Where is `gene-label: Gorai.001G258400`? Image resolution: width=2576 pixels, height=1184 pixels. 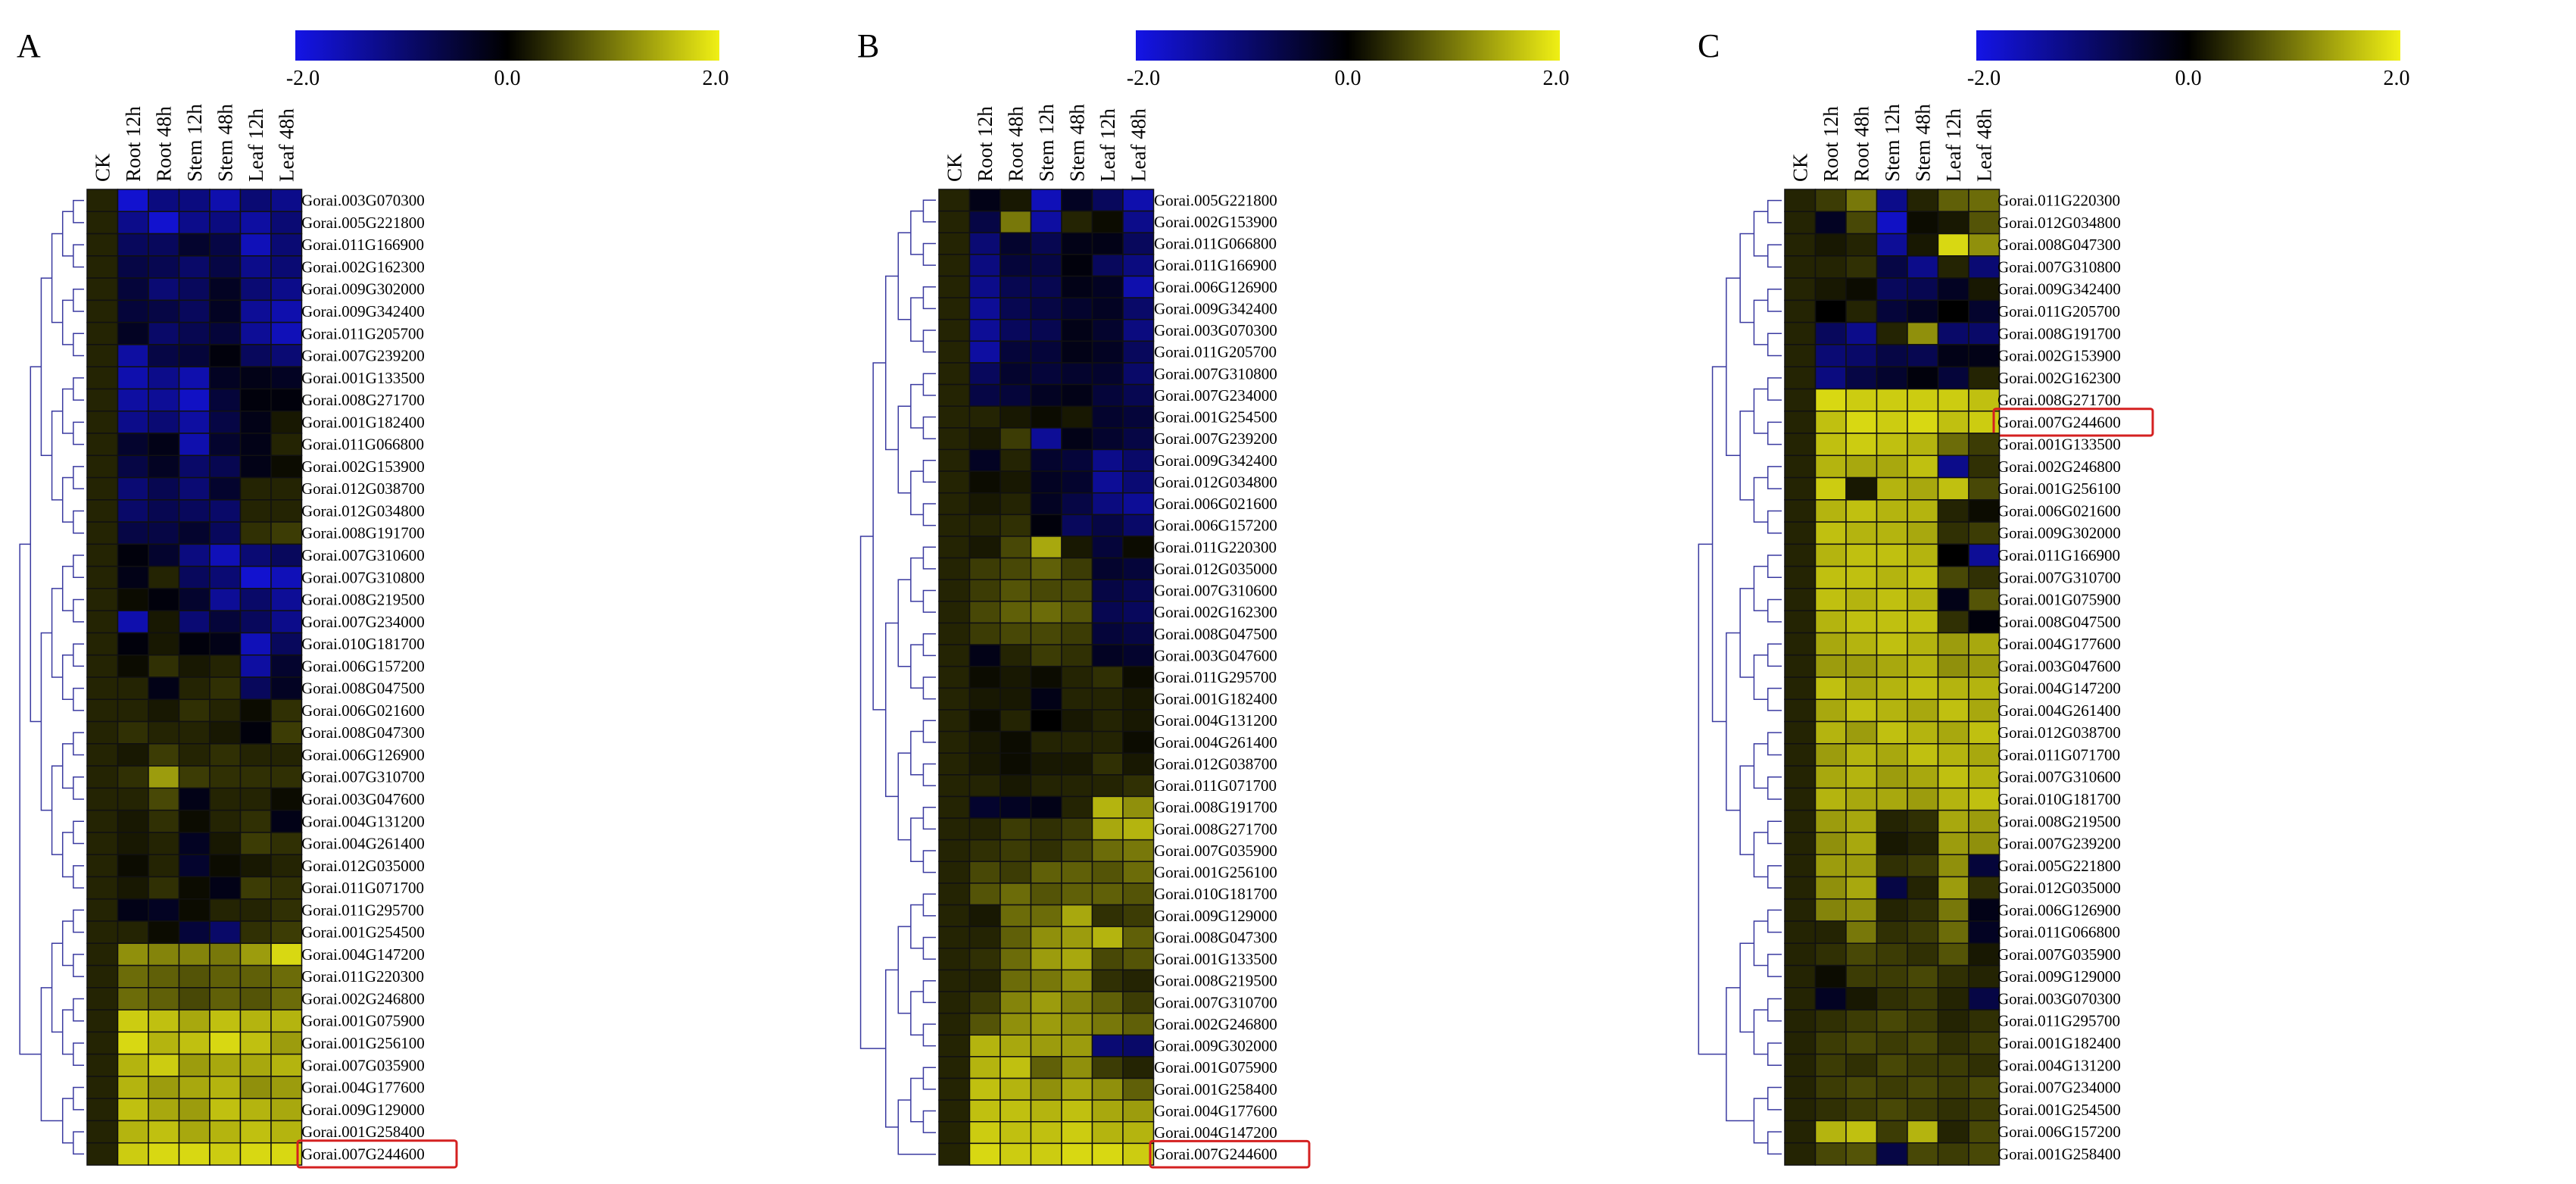
gene-label: Gorai.001G258400 is located at coordinates (363, 1132).